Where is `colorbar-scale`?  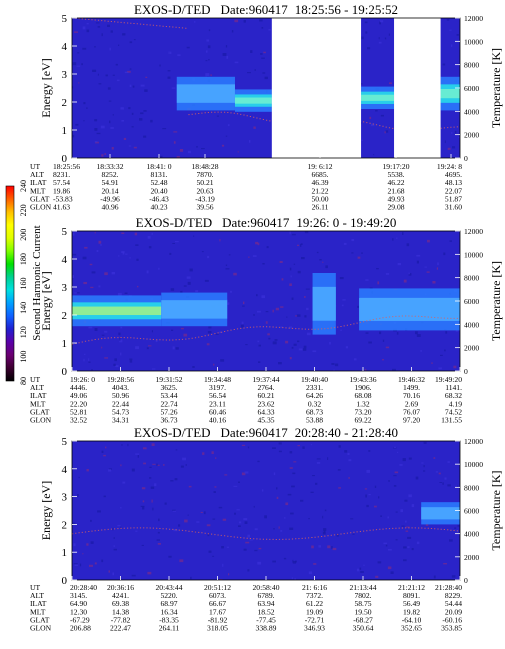 colorbar-scale is located at coordinates (10, 283).